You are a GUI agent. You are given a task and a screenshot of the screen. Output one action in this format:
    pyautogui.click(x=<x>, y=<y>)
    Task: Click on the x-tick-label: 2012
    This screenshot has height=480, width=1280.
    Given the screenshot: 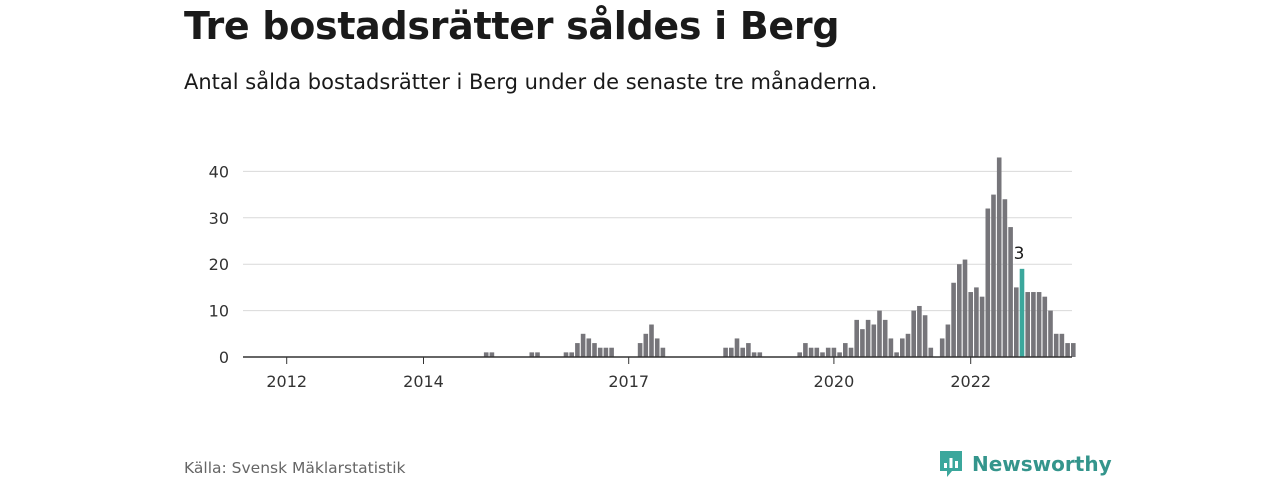 What is the action you would take?
    pyautogui.click(x=286, y=381)
    